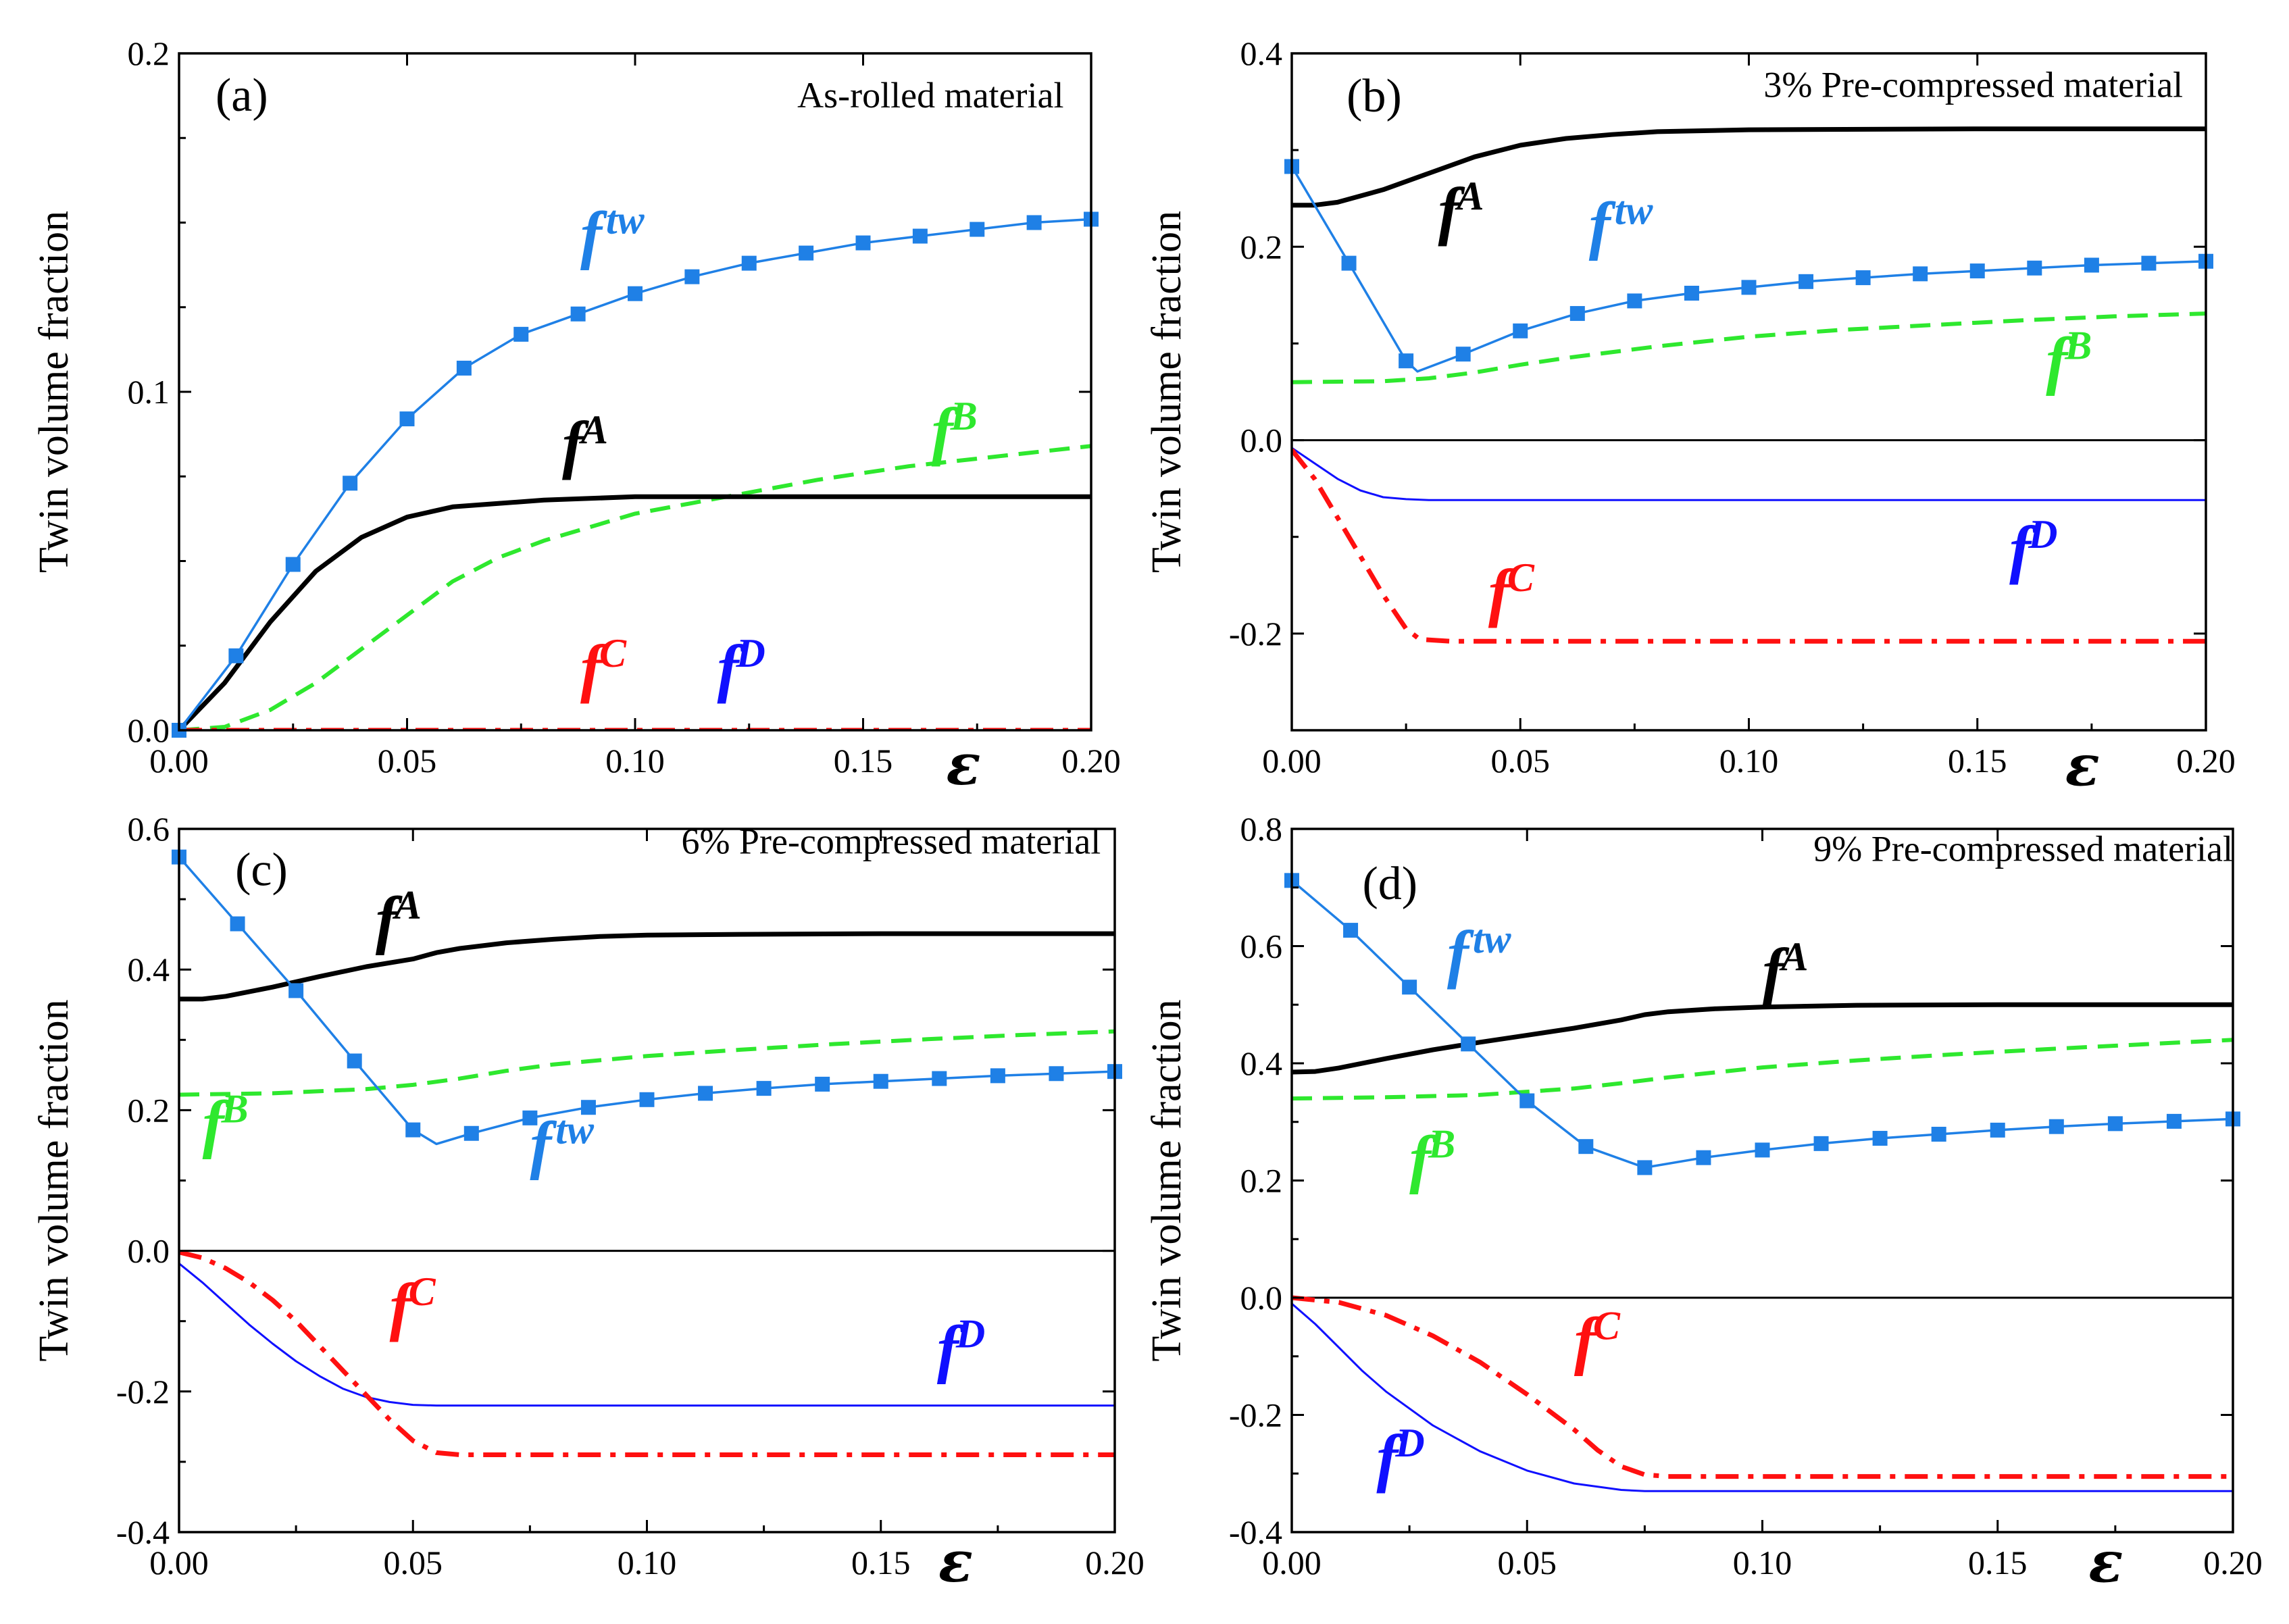 The width and height of the screenshot is (2289, 1624). I want to click on panel-c-series-A-line, so click(647, 966).